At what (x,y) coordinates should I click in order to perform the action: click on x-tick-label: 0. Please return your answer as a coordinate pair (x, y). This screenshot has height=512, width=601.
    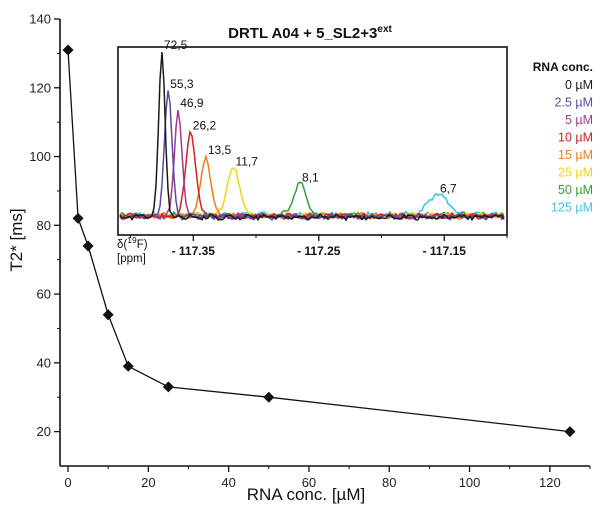
    Looking at the image, I should click on (67, 482).